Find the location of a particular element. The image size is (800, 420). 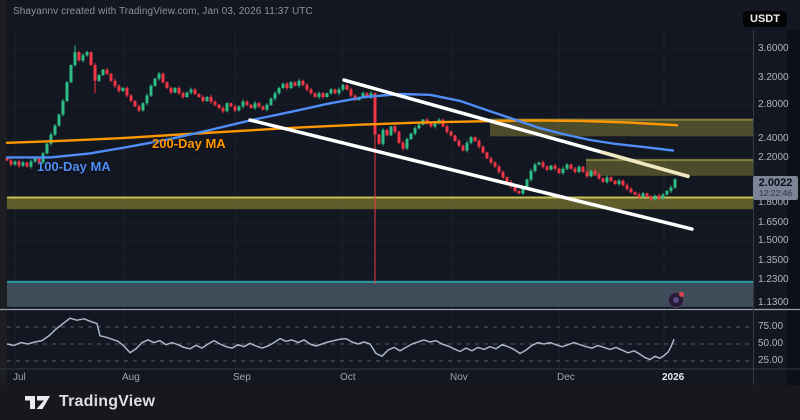

price-axis-label: 1.6500 is located at coordinates (773, 222).